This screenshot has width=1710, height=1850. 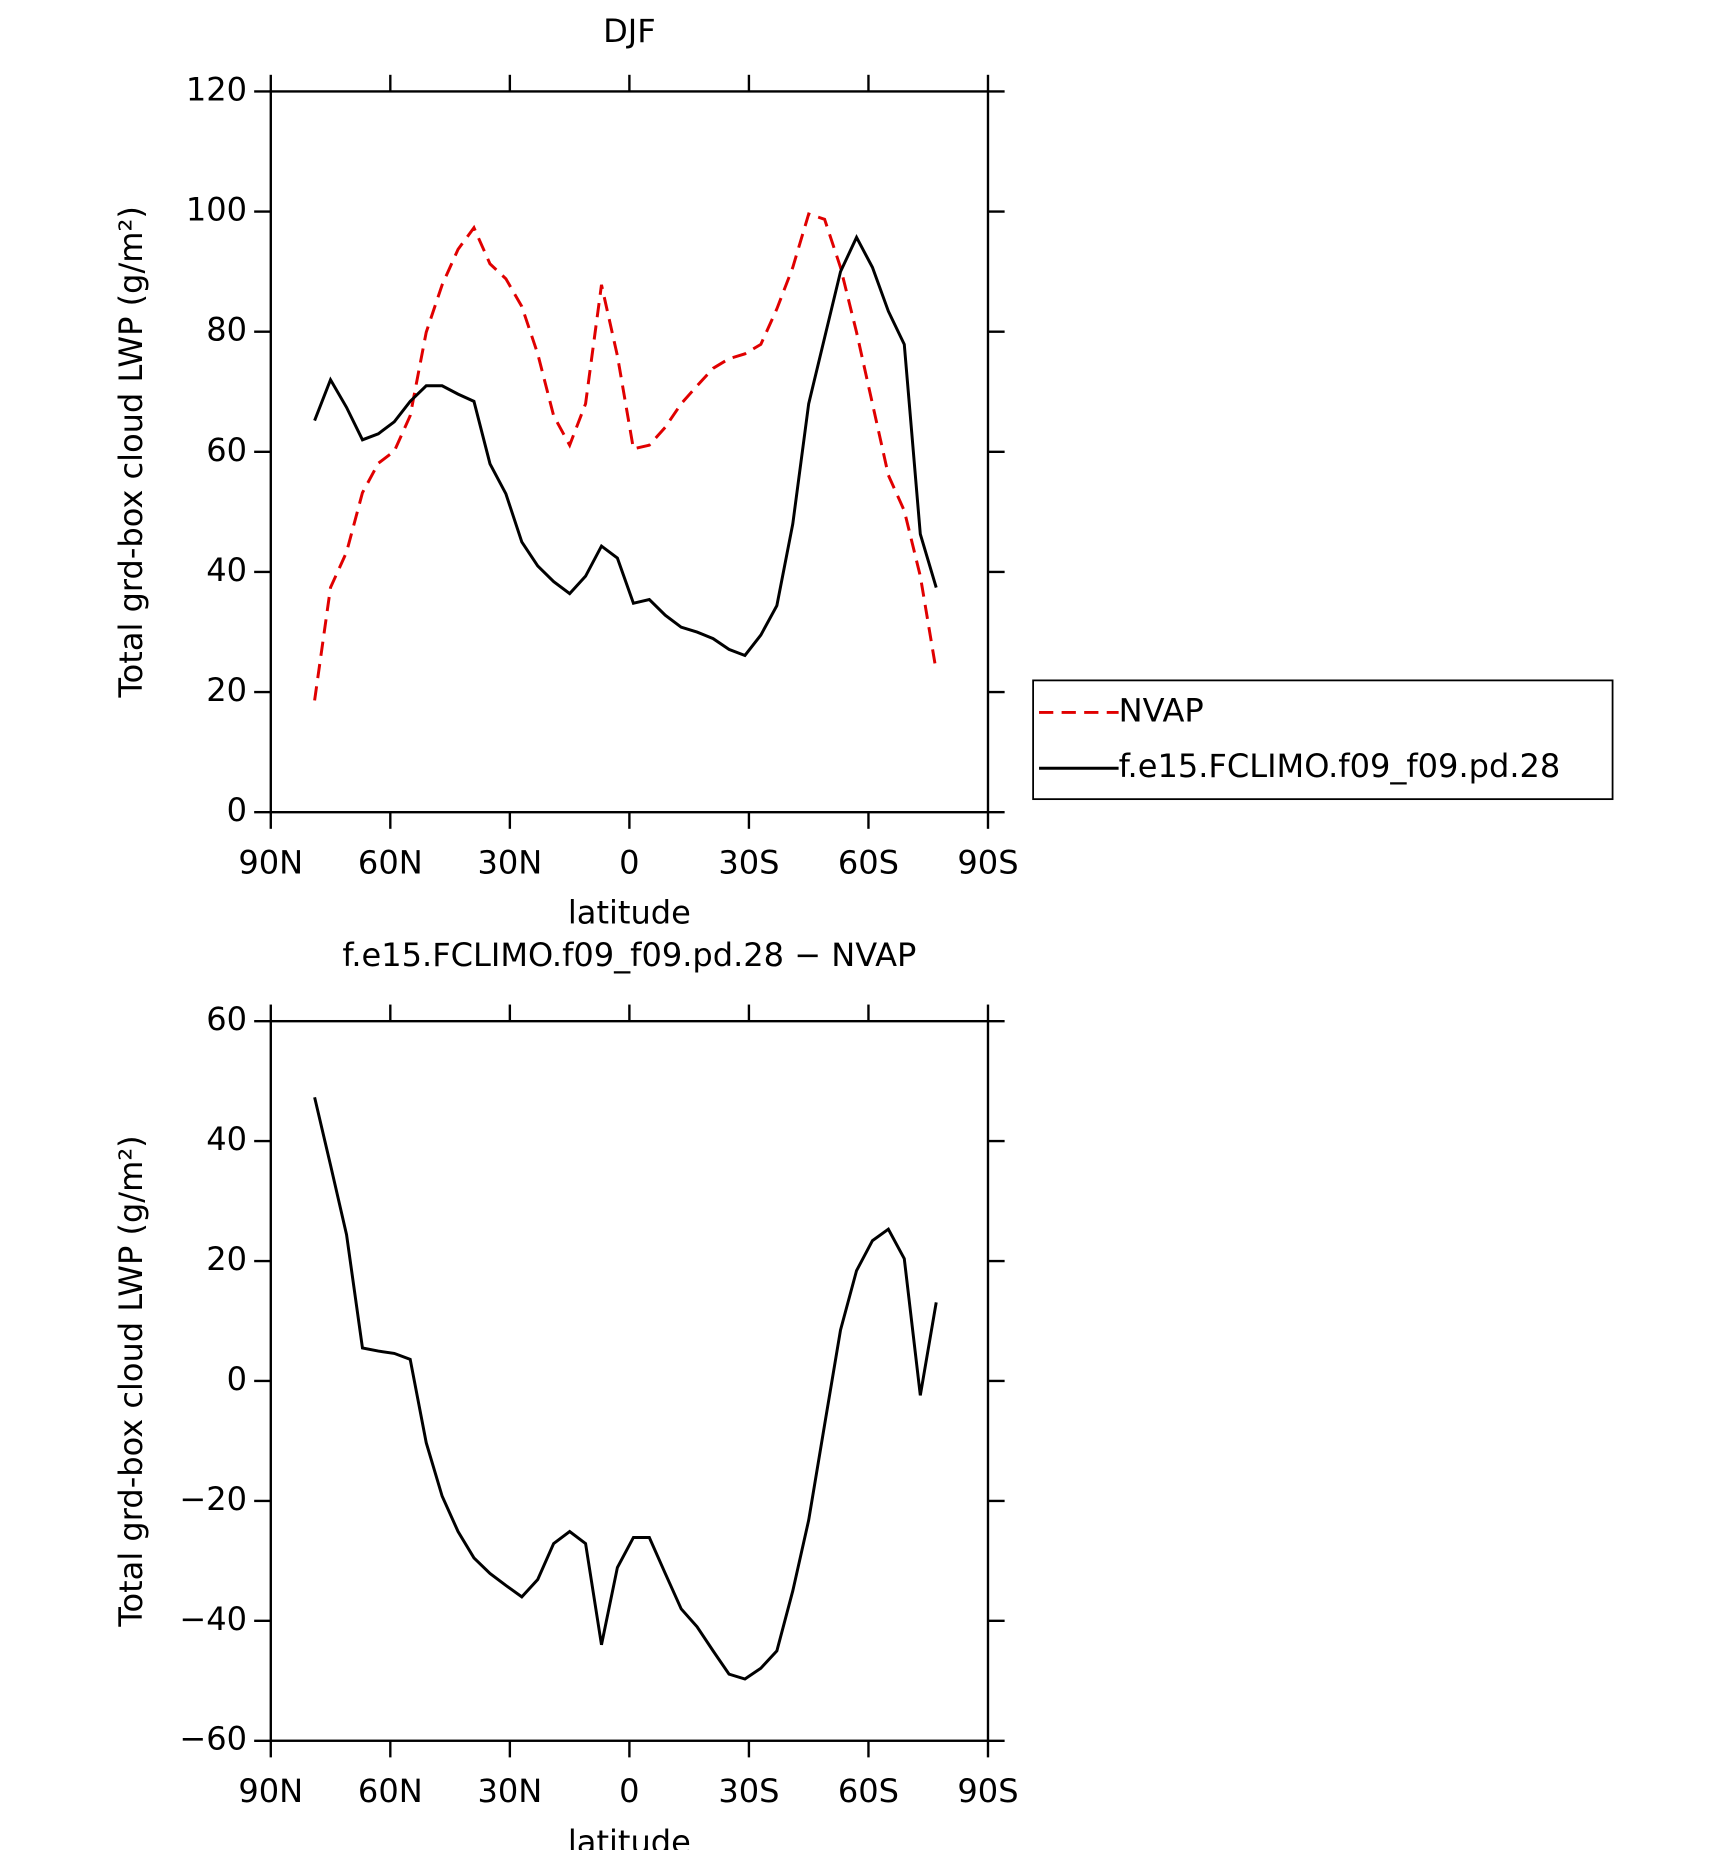 I want to click on y-tick-label: 120, so click(x=216, y=89).